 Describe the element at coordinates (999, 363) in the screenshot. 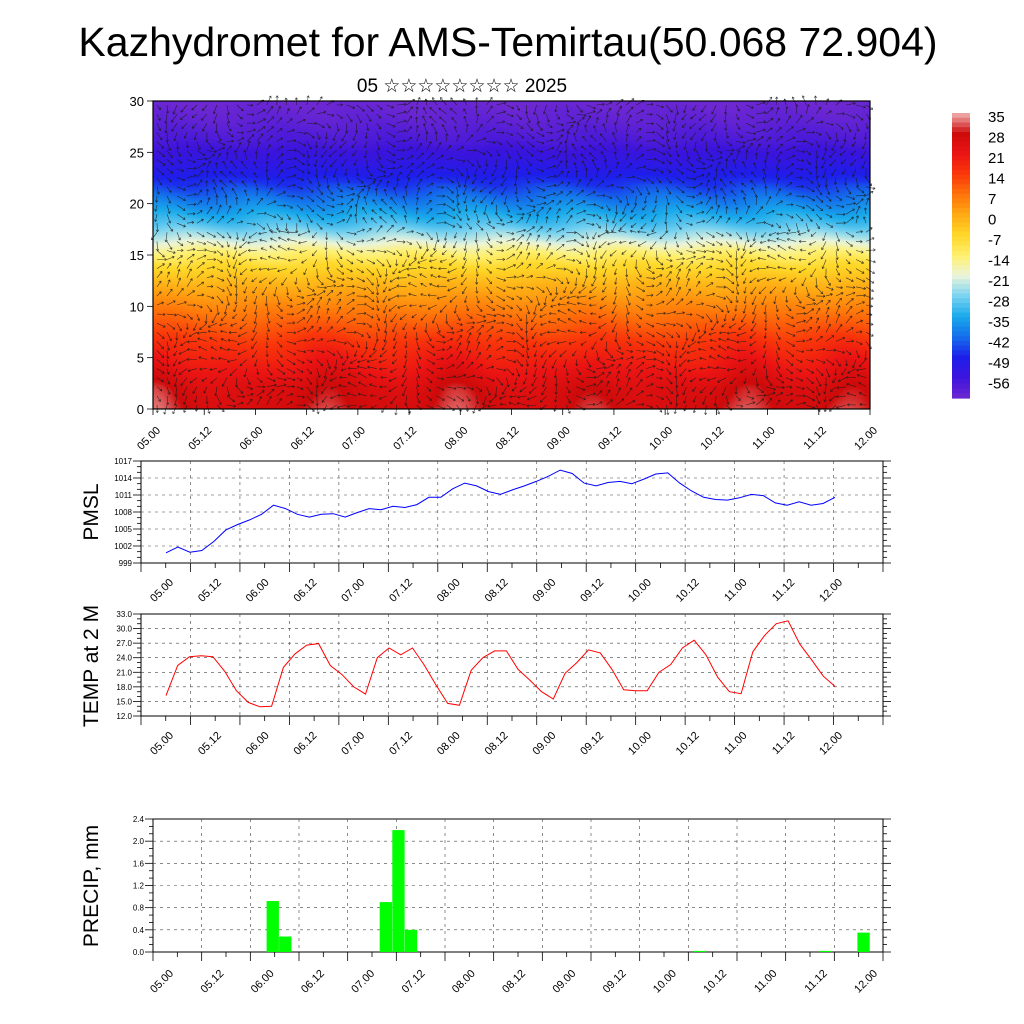

I see `colorbar-label: -49` at that location.